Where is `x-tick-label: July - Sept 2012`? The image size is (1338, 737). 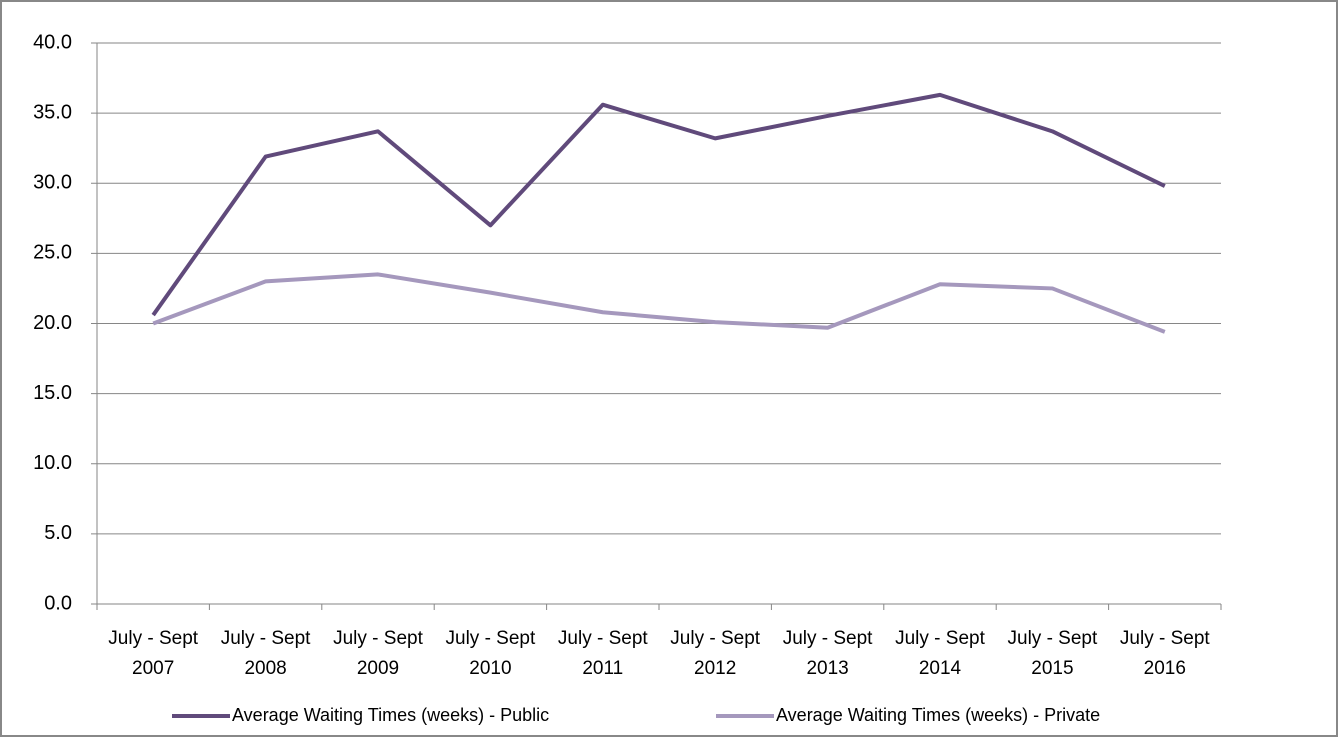 x-tick-label: July - Sept 2012 is located at coordinates (715, 653).